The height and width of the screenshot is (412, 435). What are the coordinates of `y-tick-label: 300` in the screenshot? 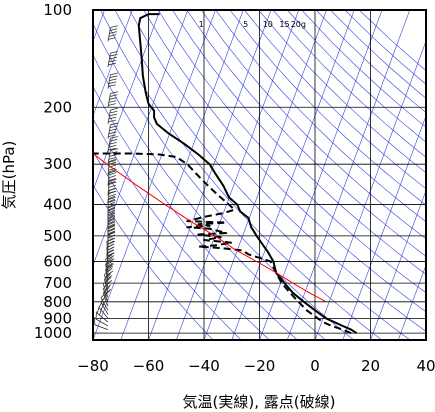 It's located at (57, 164).